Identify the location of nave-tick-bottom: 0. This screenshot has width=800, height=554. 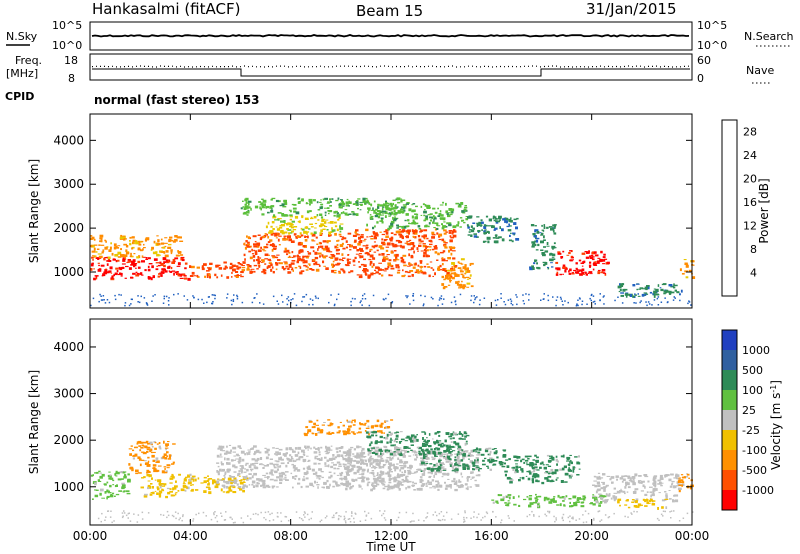
(700, 78).